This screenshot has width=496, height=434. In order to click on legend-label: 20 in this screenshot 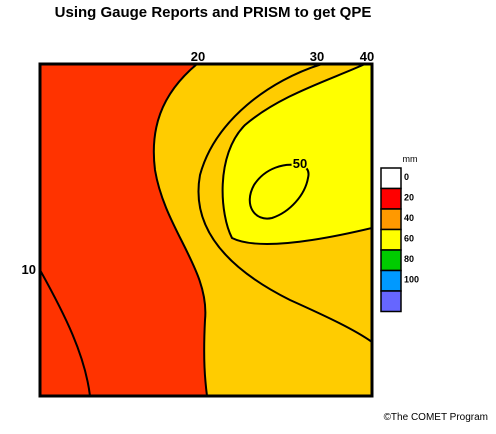, I will do `click(409, 198)`.